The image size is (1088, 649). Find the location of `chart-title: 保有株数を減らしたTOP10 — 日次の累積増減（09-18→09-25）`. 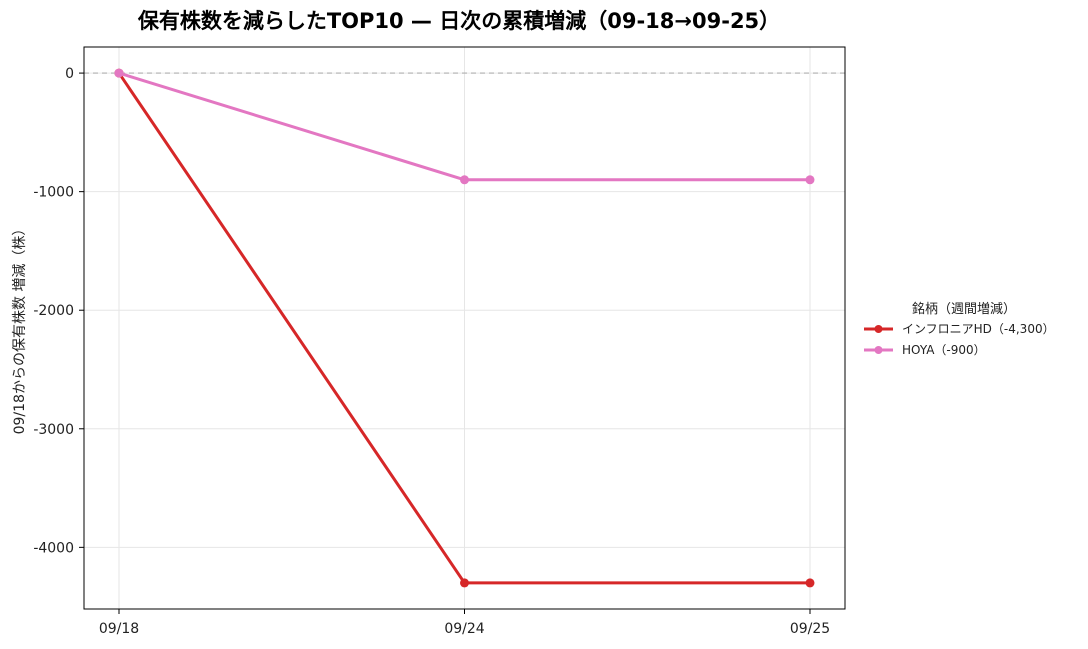

chart-title: 保有株数を減らしたTOP10 — 日次の累積増減（09-18→09-25） is located at coordinates (458, 21).